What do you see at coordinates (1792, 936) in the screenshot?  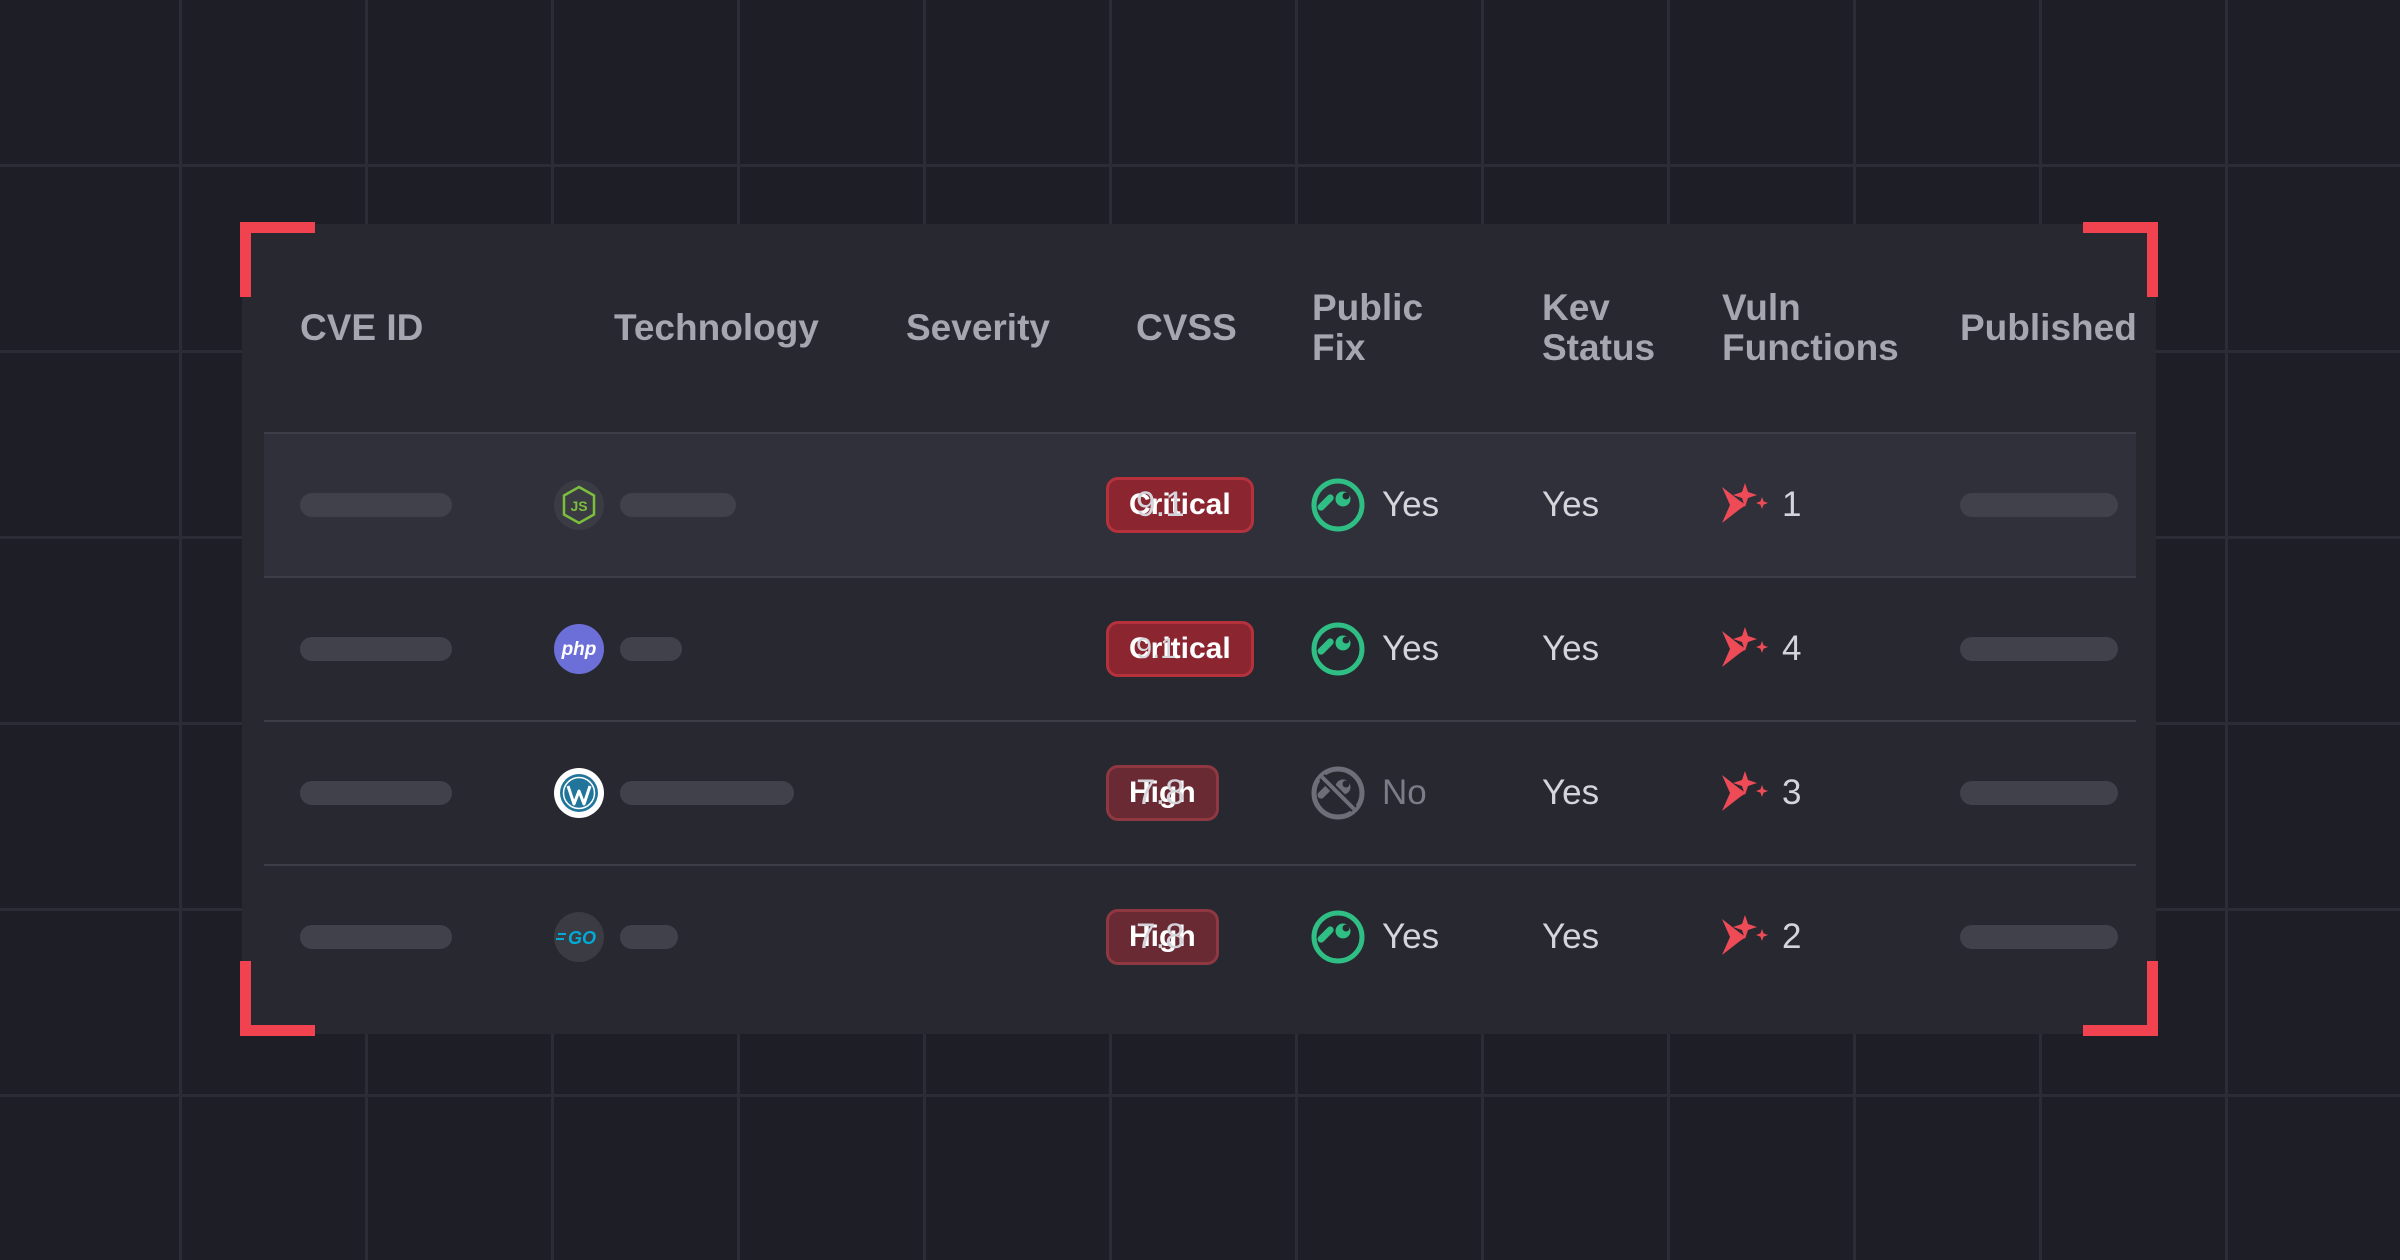 I see `vuln-functions-count: 2` at bounding box center [1792, 936].